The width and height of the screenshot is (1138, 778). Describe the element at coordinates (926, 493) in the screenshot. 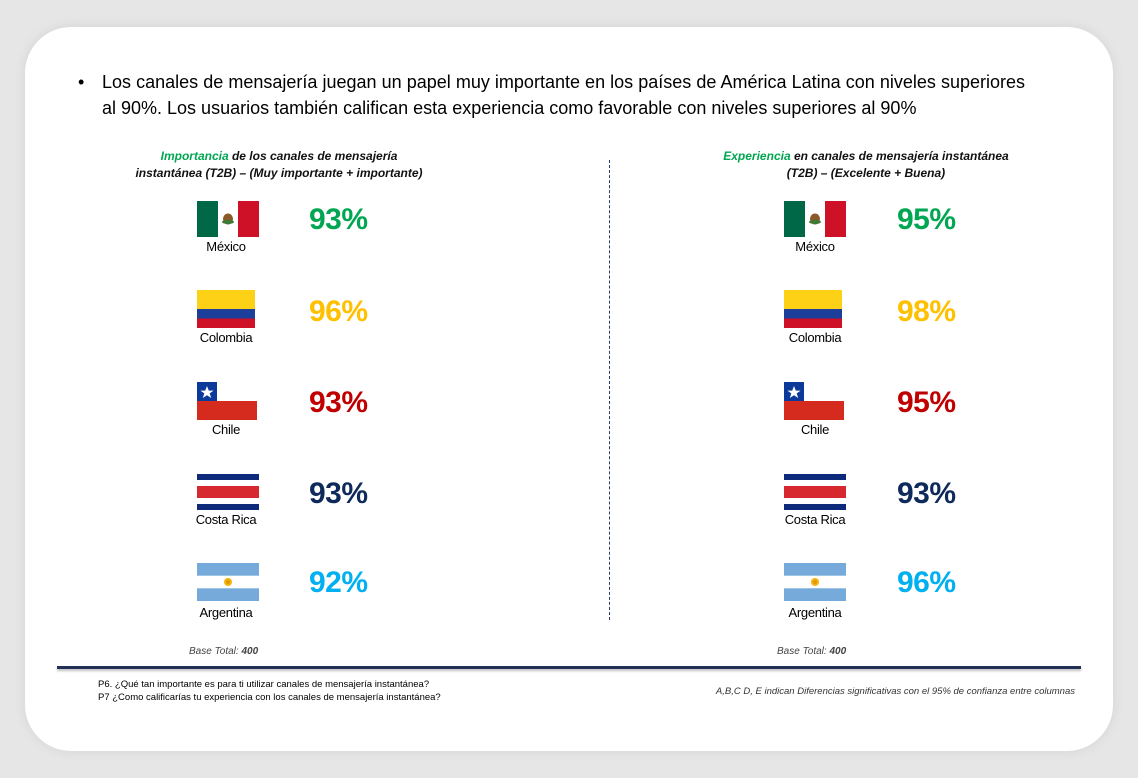

I see `right-percentage-value: 93%` at that location.